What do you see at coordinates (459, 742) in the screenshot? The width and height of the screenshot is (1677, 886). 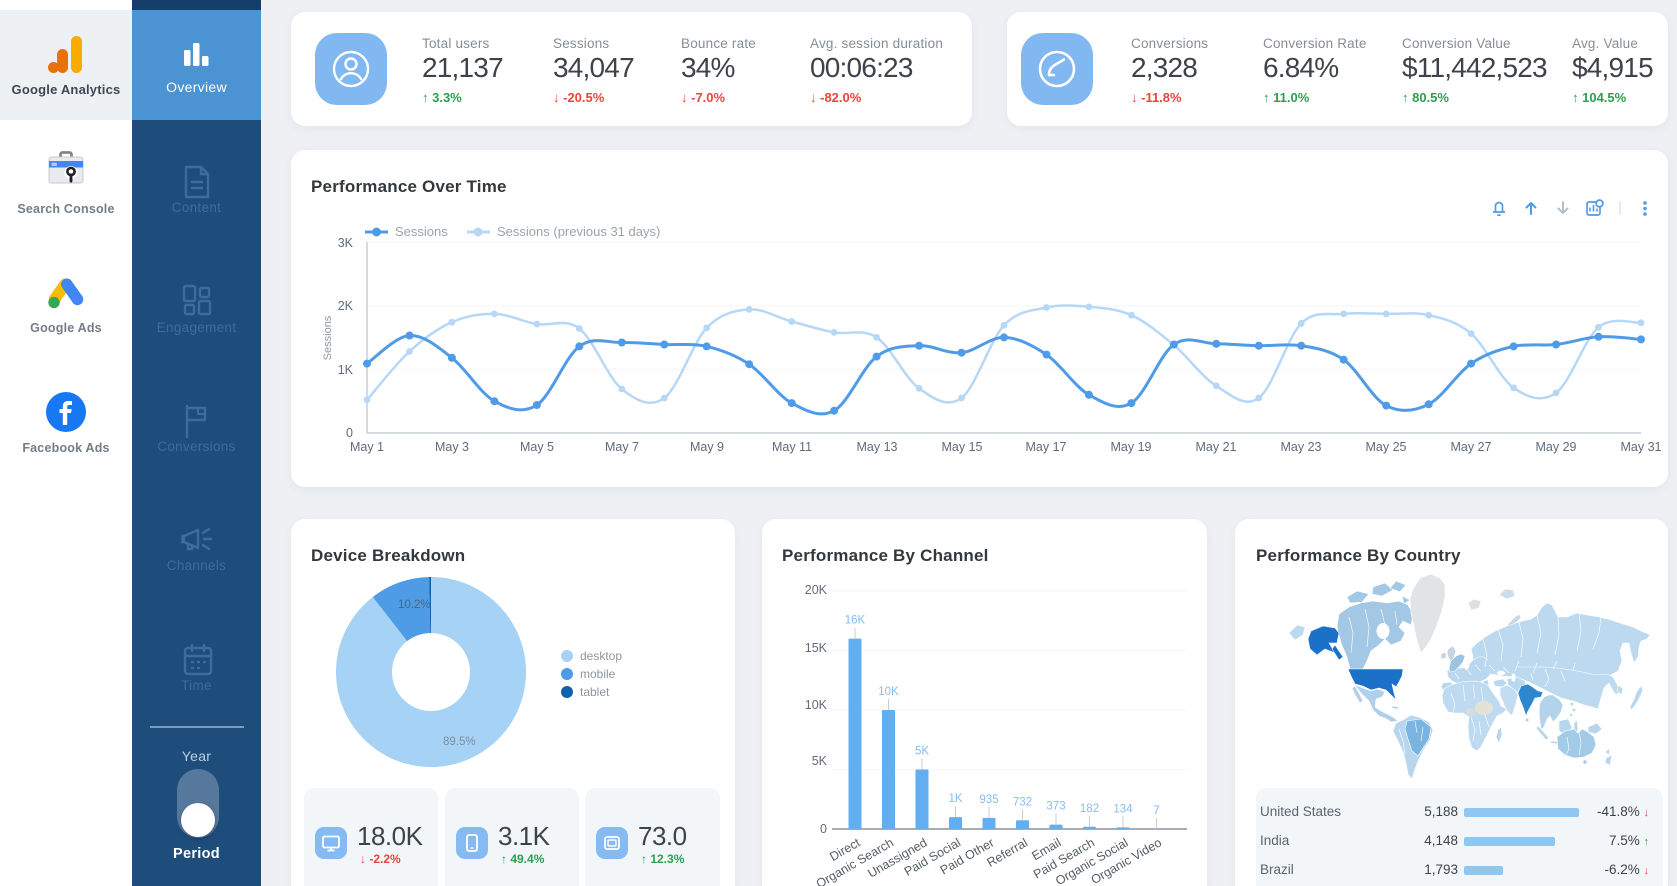 I see `svg-text: 89.5%` at bounding box center [459, 742].